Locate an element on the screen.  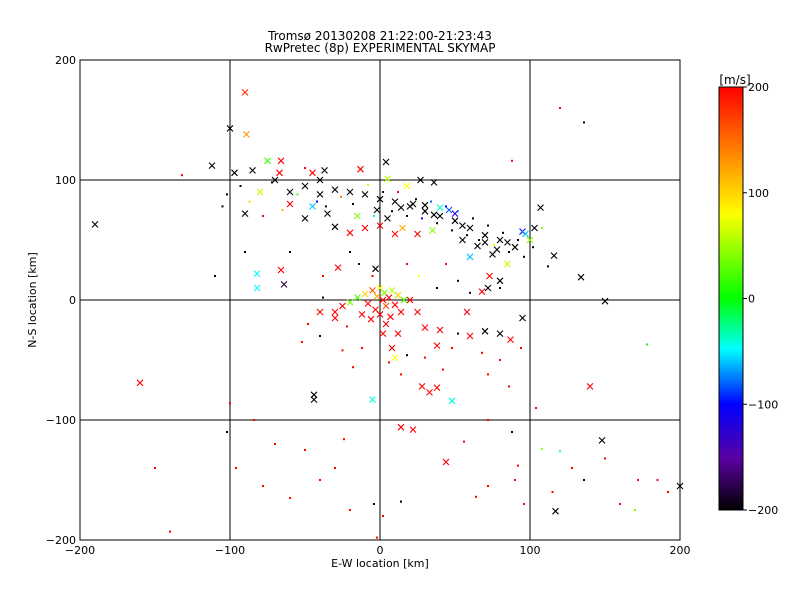
colorbar-tick-label: 100 is located at coordinates (758, 193).